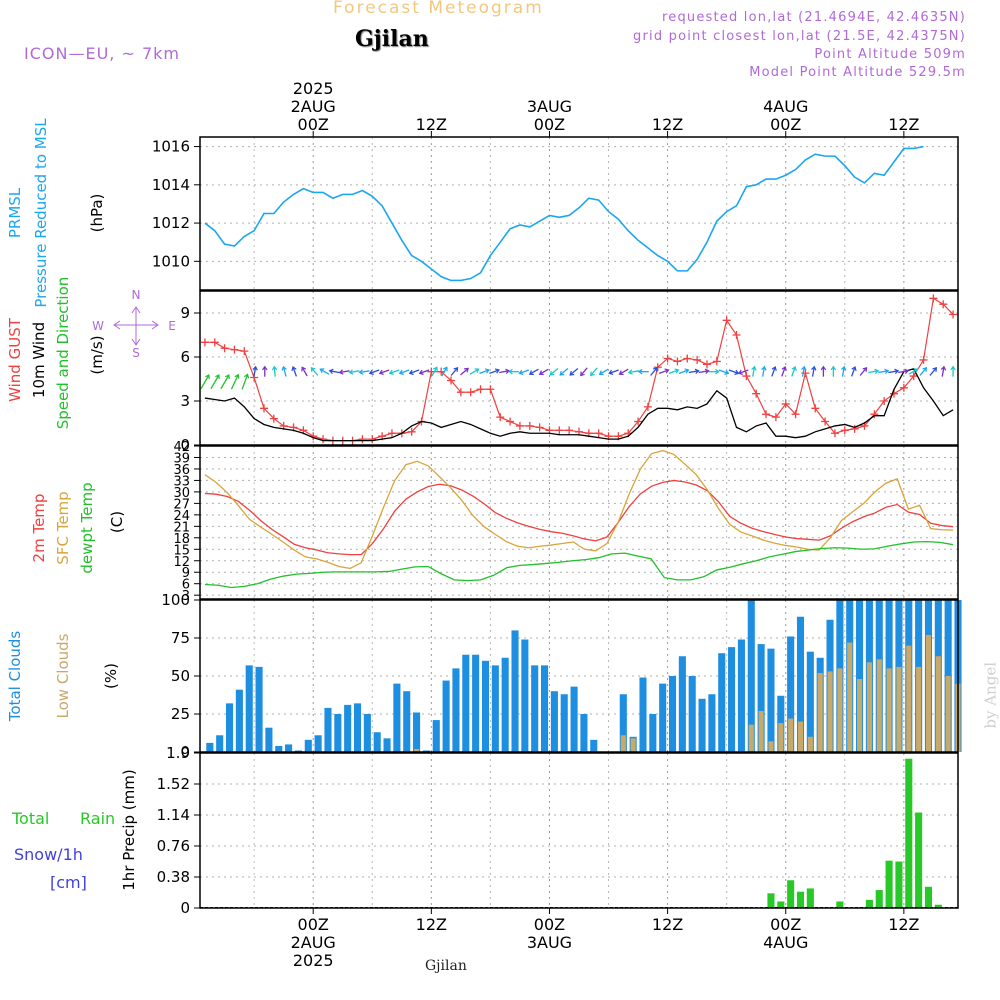 The width and height of the screenshot is (1000, 1000). Describe the element at coordinates (41, 213) in the screenshot. I see `pressure-label-long: Pressure Reduced to MSL` at that location.